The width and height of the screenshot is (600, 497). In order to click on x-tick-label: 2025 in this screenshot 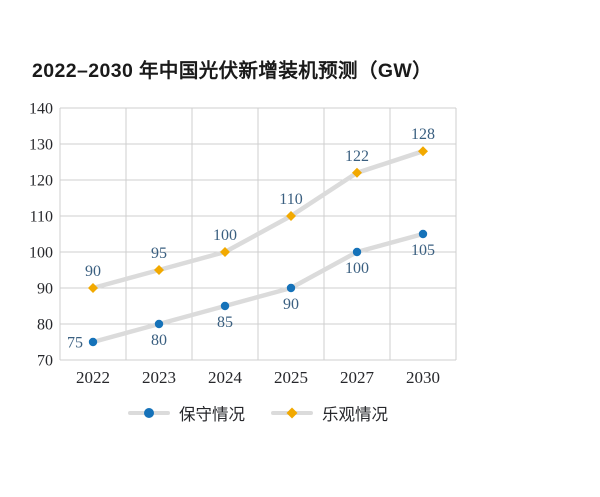, I will do `click(291, 377)`.